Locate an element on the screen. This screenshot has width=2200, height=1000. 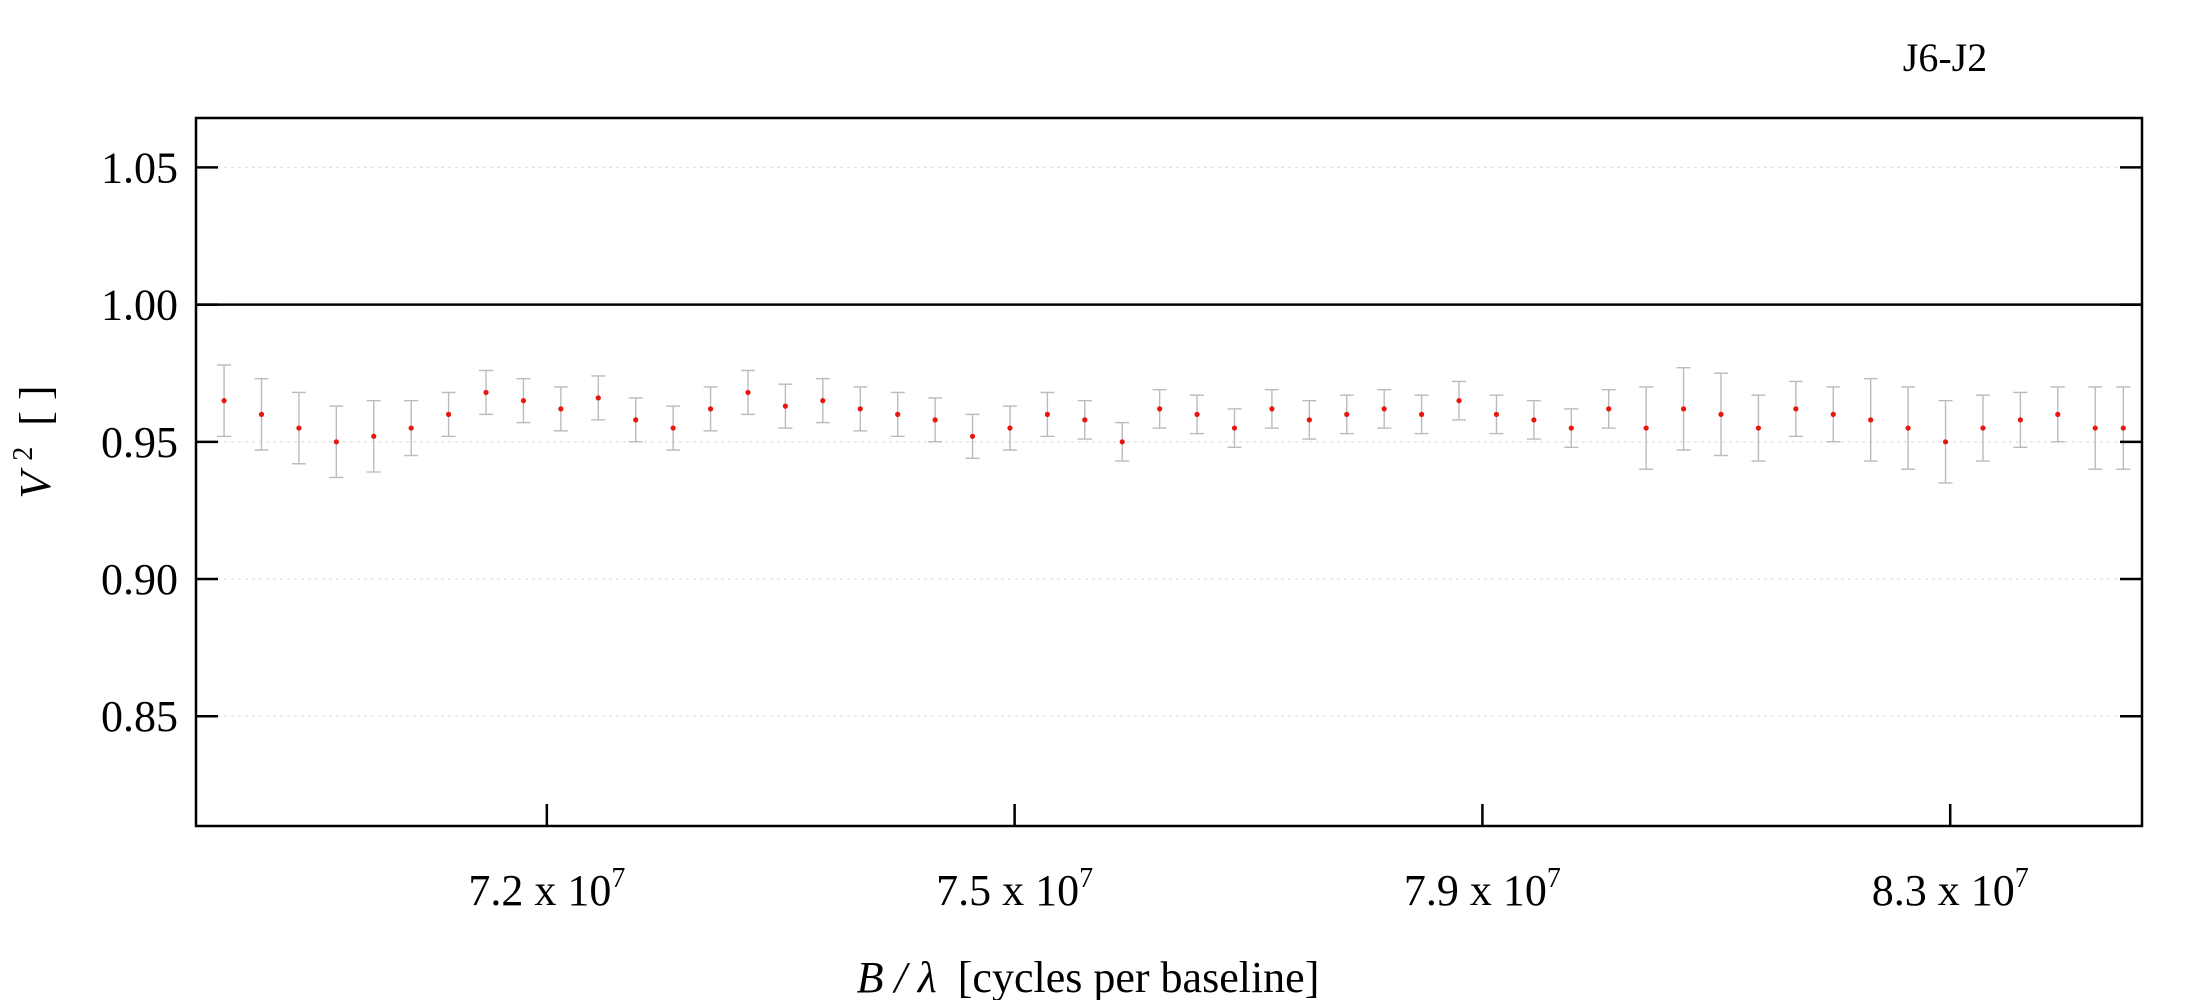
x-tick-label: 7.2 x 10⁷ is located at coordinates (546, 889).